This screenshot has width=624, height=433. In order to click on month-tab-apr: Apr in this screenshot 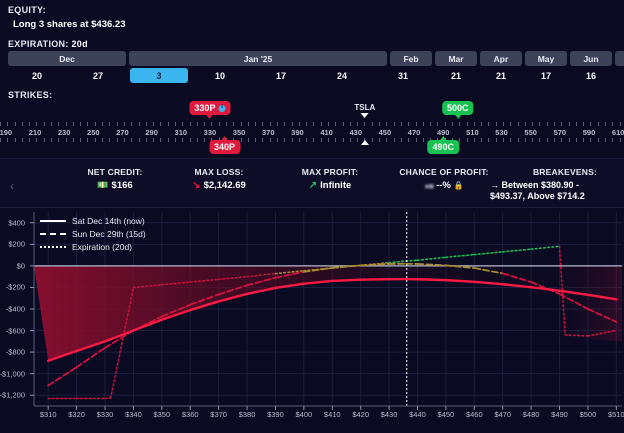, I will do `click(501, 58)`.